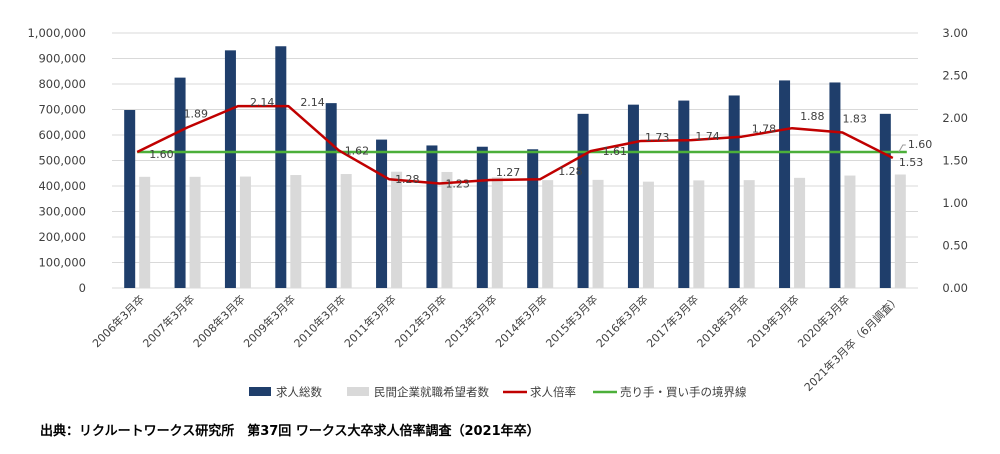 Image resolution: width=1000 pixels, height=454 pixels. What do you see at coordinates (672, 321) in the screenshot?
I see `x-category-label: 2017年3月卒` at bounding box center [672, 321].